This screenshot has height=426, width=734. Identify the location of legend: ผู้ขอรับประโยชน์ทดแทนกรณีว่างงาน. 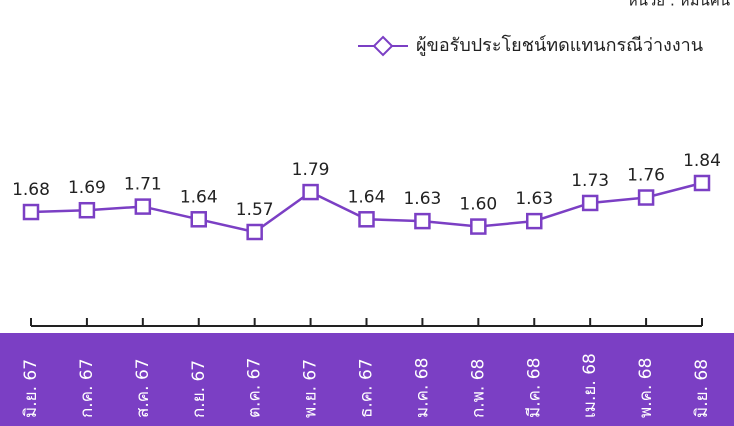
(530, 45).